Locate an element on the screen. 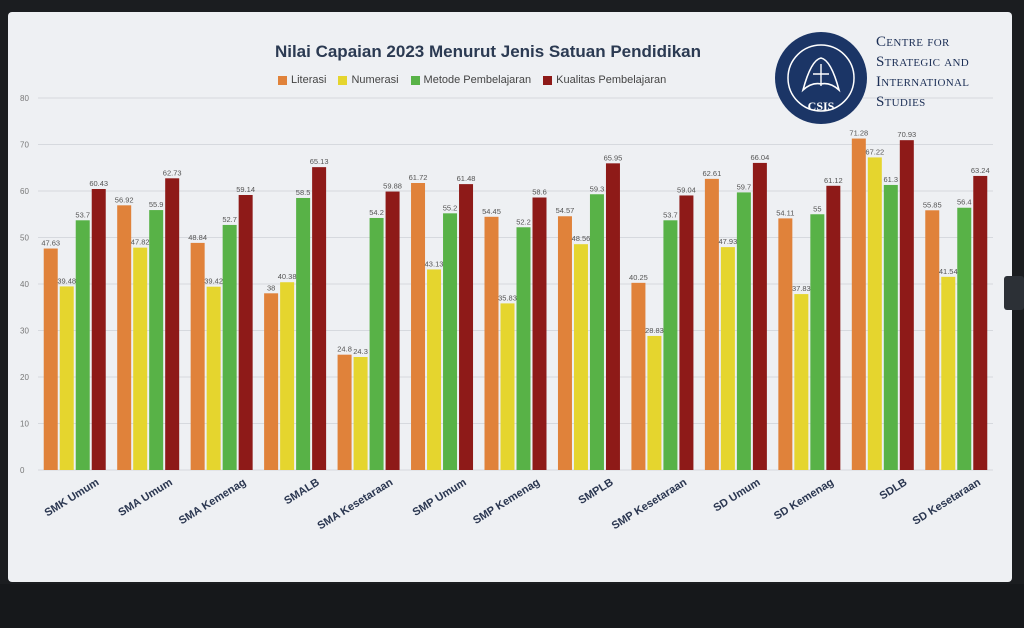 Image resolution: width=1024 pixels, height=628 pixels. data-label: 70.93 is located at coordinates (906, 134).